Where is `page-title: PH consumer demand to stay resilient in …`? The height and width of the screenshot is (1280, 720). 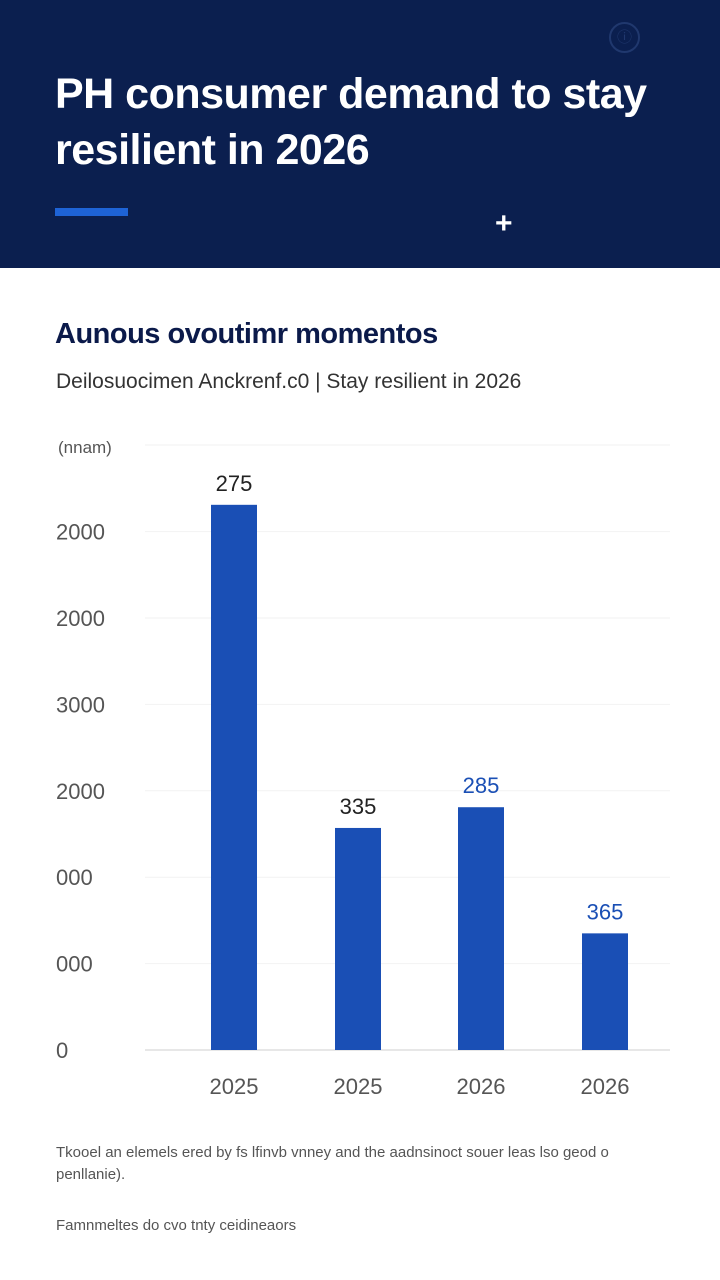
page-title: PH consumer demand to stay resilient in … is located at coordinates (351, 122).